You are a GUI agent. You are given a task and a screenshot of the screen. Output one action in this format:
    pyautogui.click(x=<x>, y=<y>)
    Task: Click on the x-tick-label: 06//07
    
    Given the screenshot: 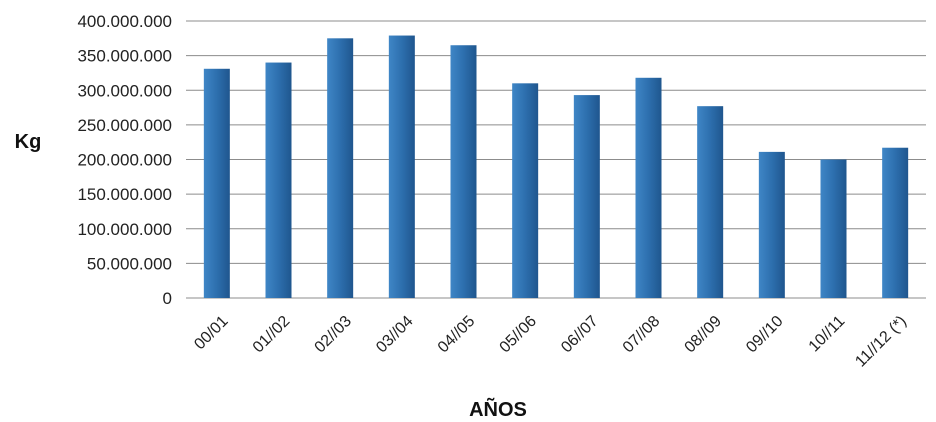 What is the action you would take?
    pyautogui.click(x=580, y=335)
    